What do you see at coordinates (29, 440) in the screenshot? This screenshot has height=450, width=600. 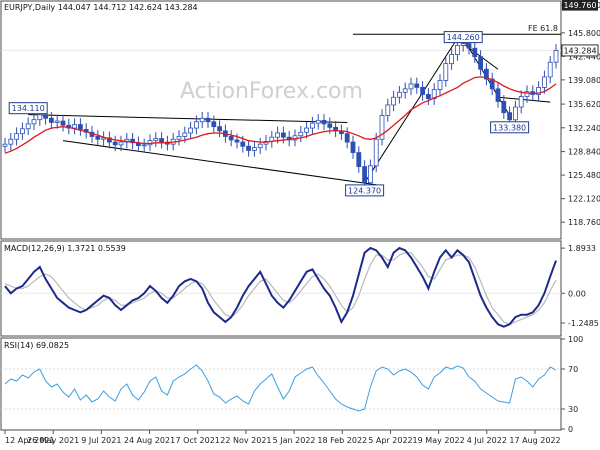 I see `x-tick-label: 12 Apr 2021` at bounding box center [29, 440].